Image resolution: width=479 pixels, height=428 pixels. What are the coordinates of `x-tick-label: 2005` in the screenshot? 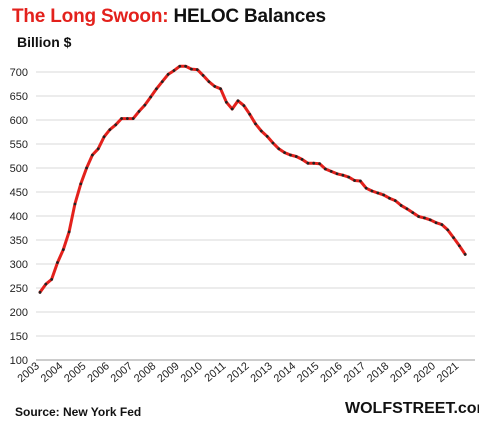 It's located at (75, 372).